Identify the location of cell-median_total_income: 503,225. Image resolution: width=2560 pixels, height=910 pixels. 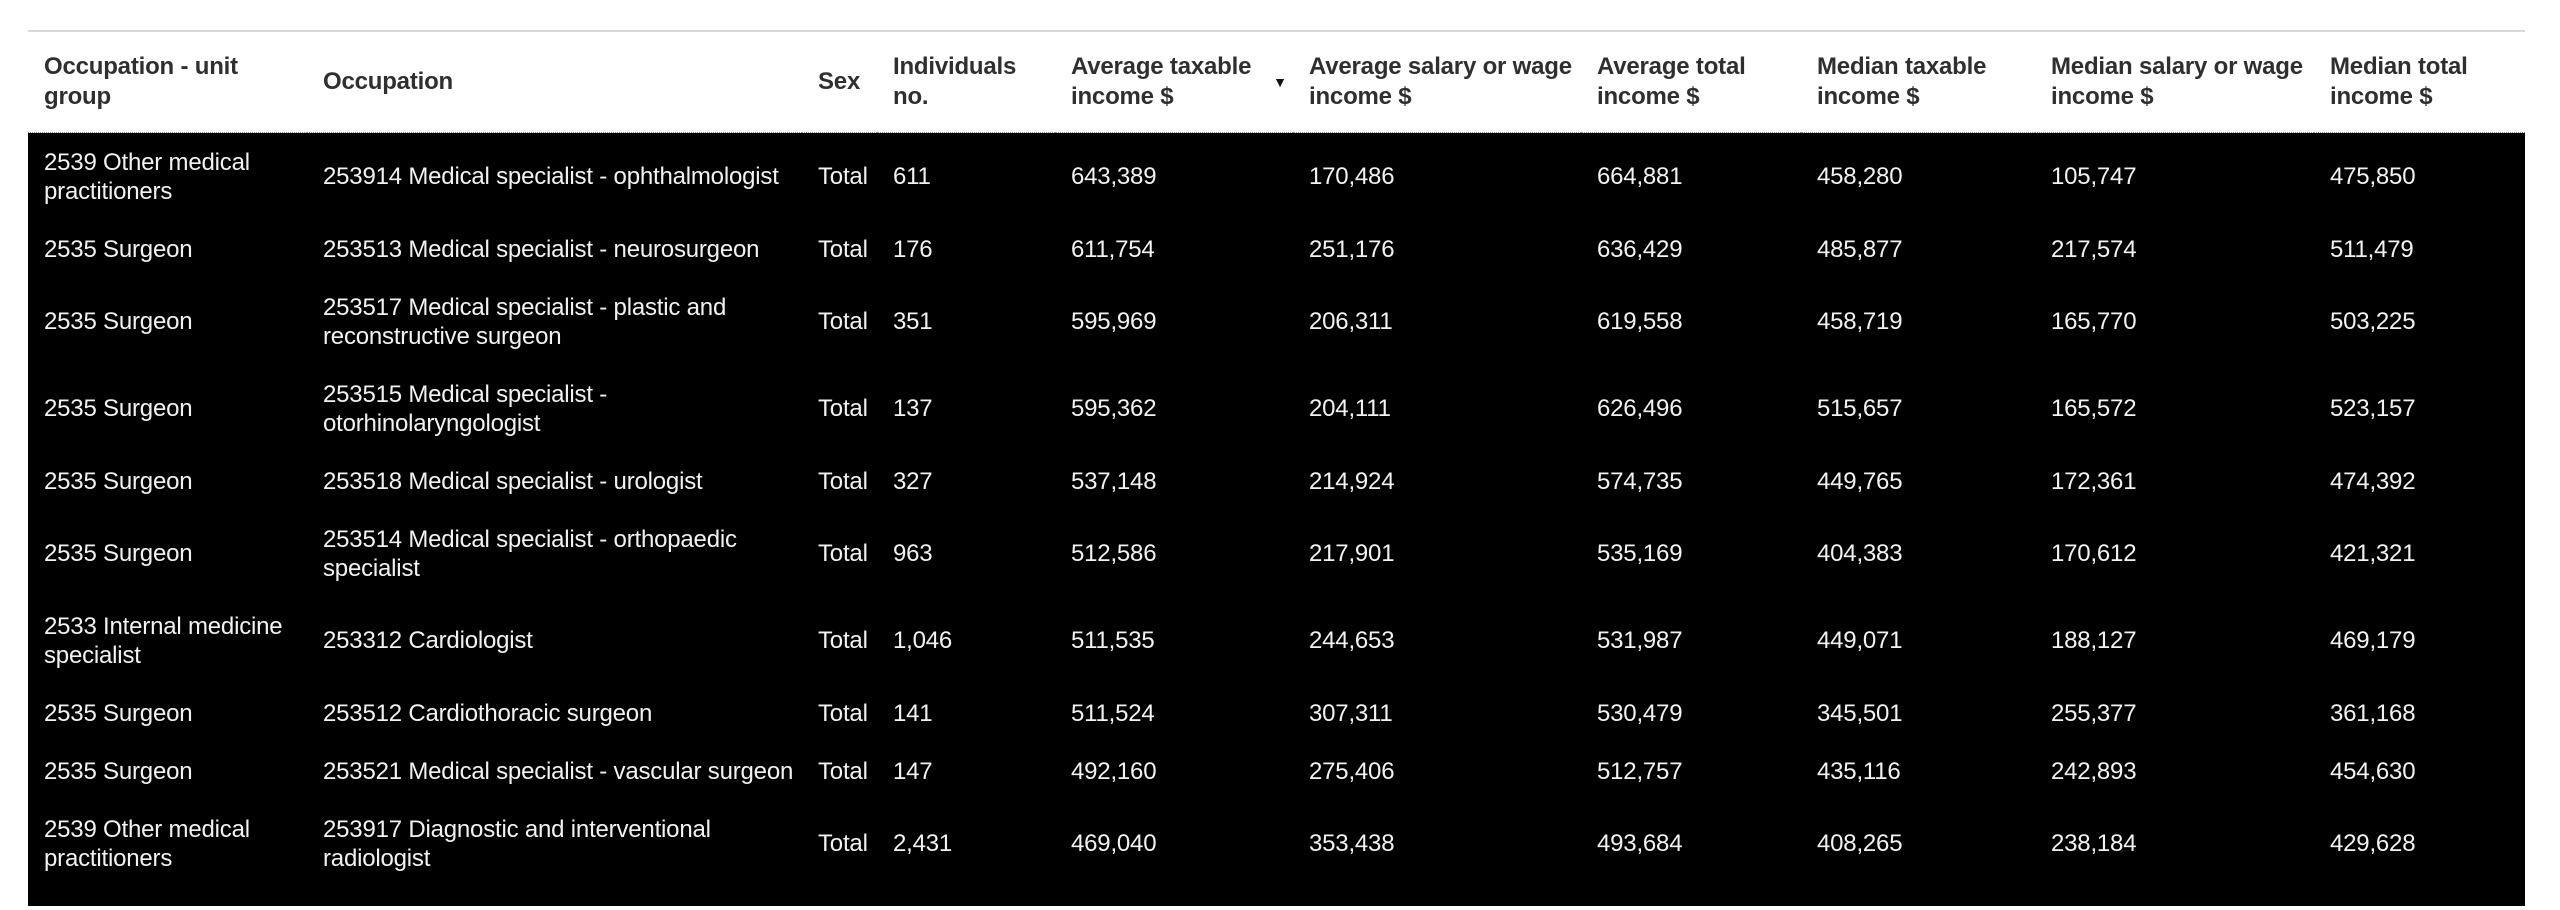
(2373, 321).